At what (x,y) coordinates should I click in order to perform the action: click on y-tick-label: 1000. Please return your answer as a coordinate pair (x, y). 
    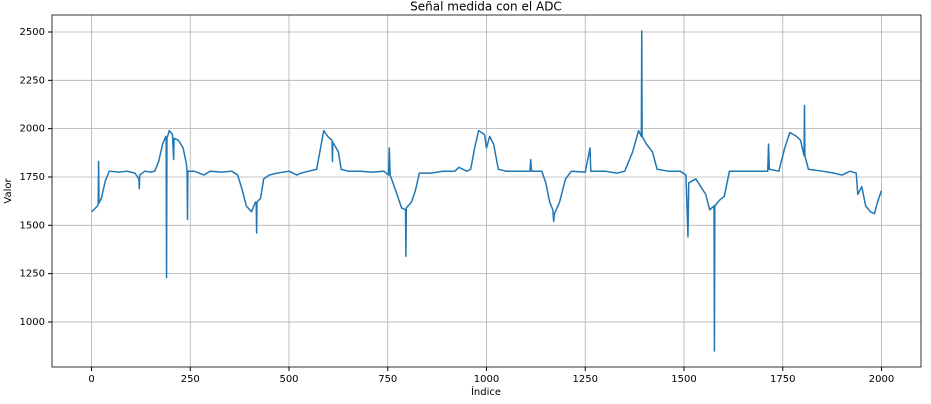
    Looking at the image, I should click on (32, 322).